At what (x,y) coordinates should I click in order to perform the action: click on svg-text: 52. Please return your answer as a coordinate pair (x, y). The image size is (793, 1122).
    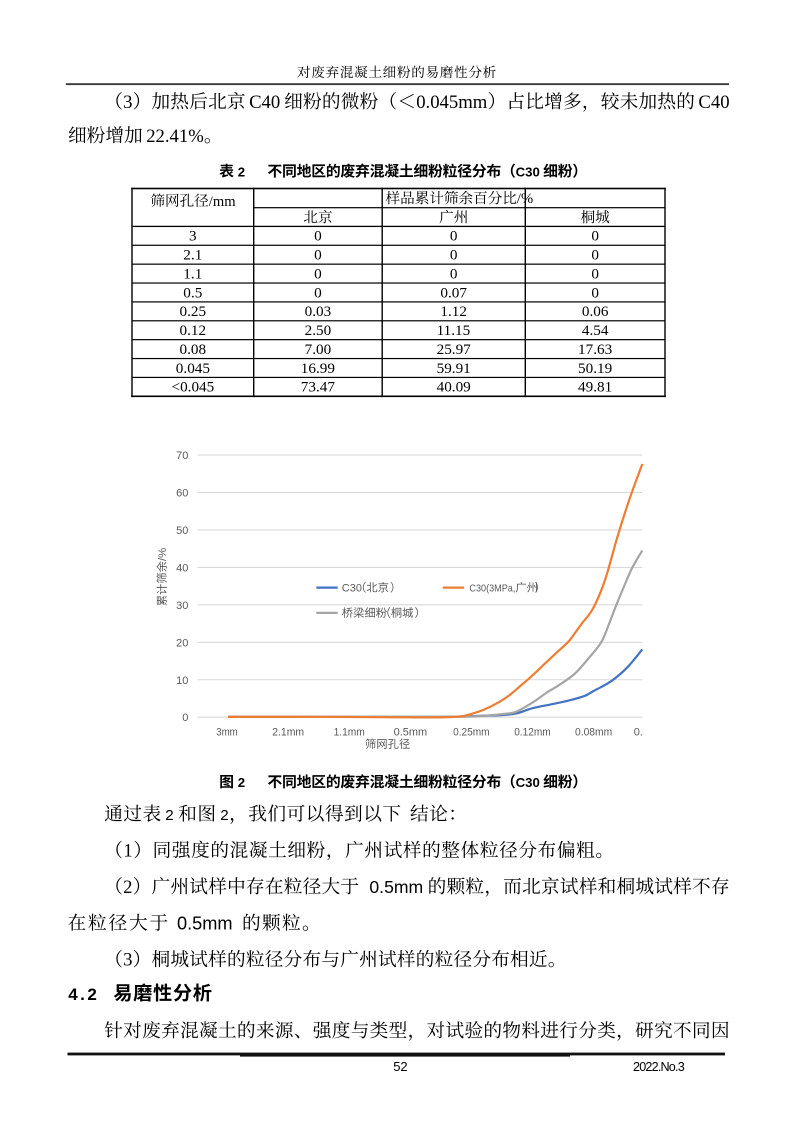
    Looking at the image, I should click on (400, 1066).